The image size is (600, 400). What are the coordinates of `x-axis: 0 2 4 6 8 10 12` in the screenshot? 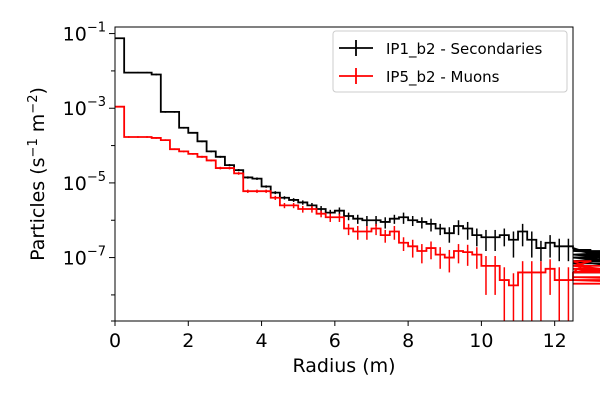 It's located at (338, 336).